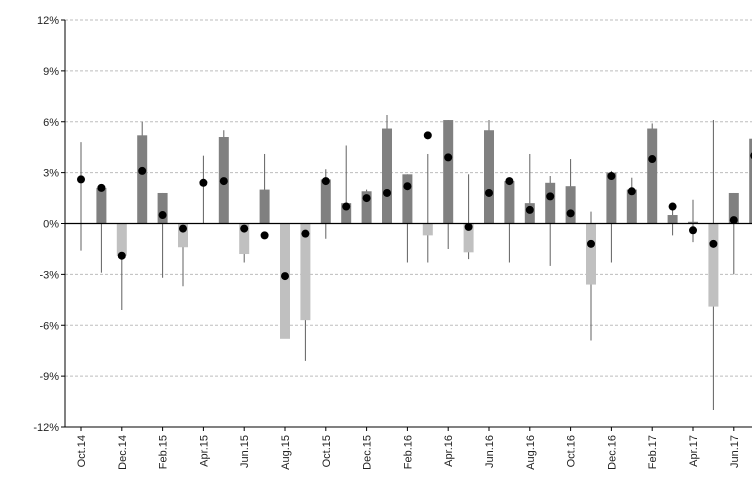 The width and height of the screenshot is (752, 496). Describe the element at coordinates (286, 452) in the screenshot. I see `x-tick-label: Aug.15` at that location.